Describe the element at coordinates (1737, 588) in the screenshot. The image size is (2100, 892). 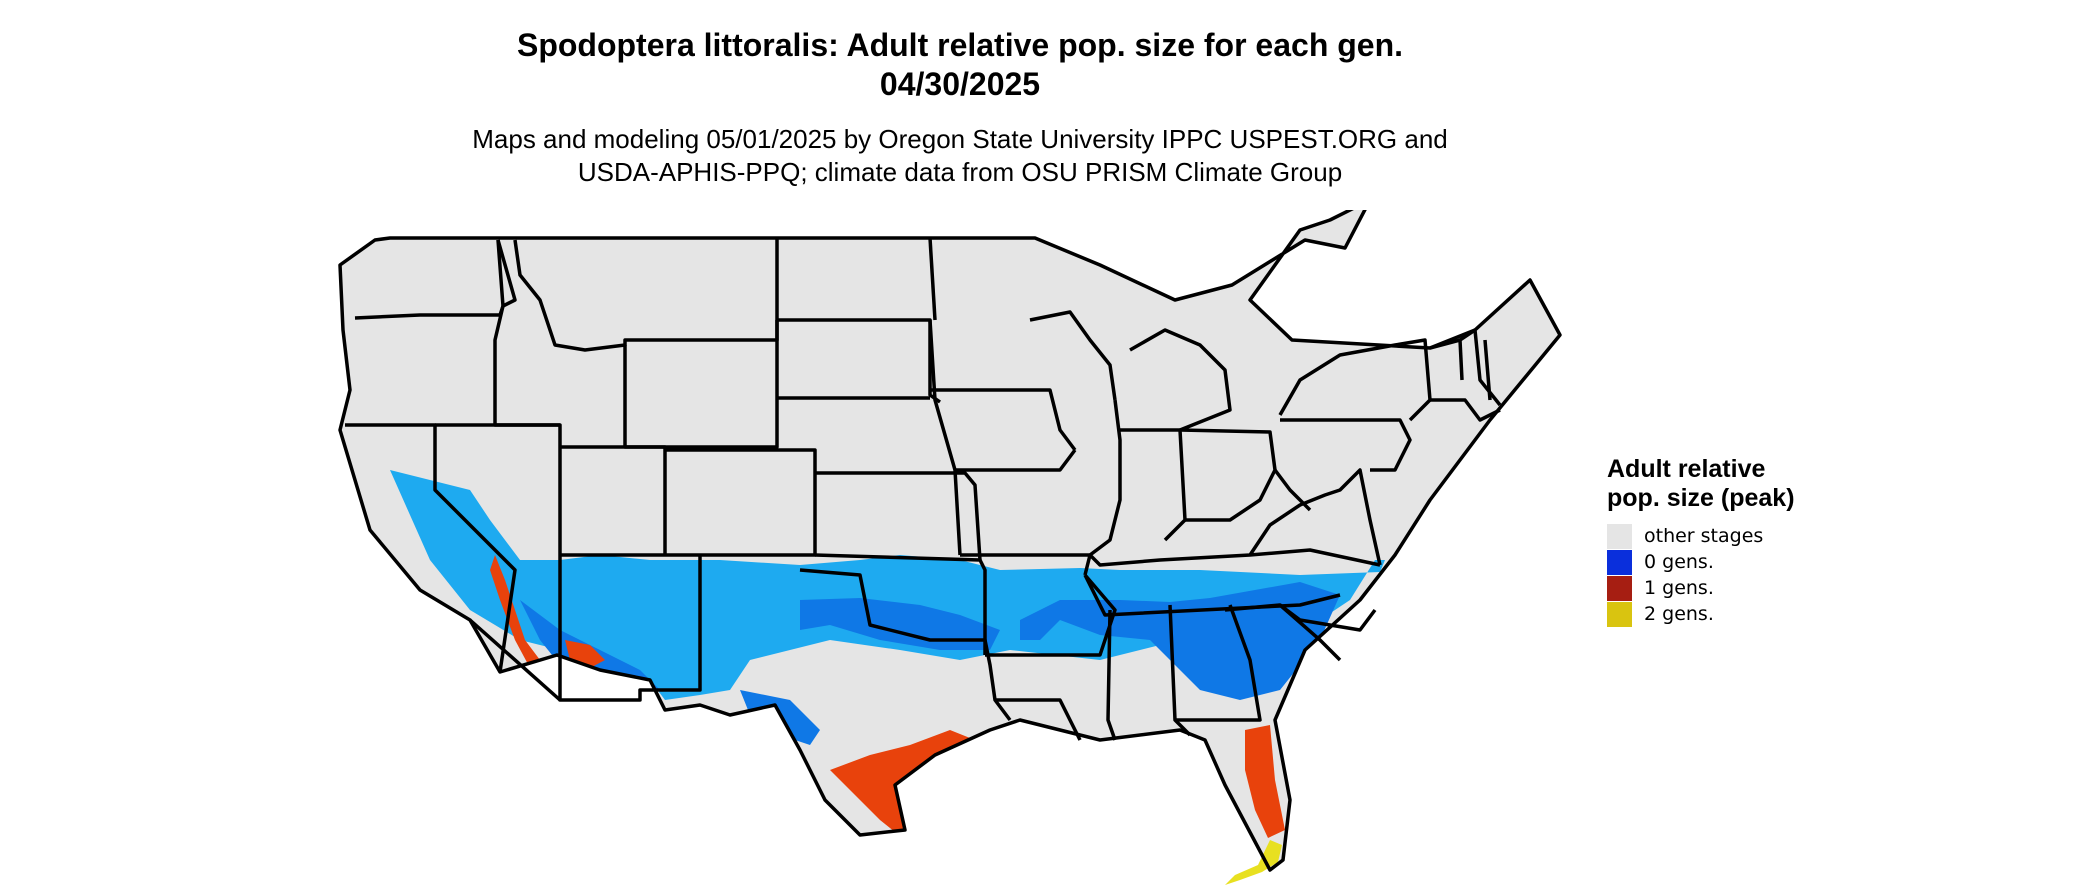
I see `legend-item-1-gens: 1 gens.` at that location.